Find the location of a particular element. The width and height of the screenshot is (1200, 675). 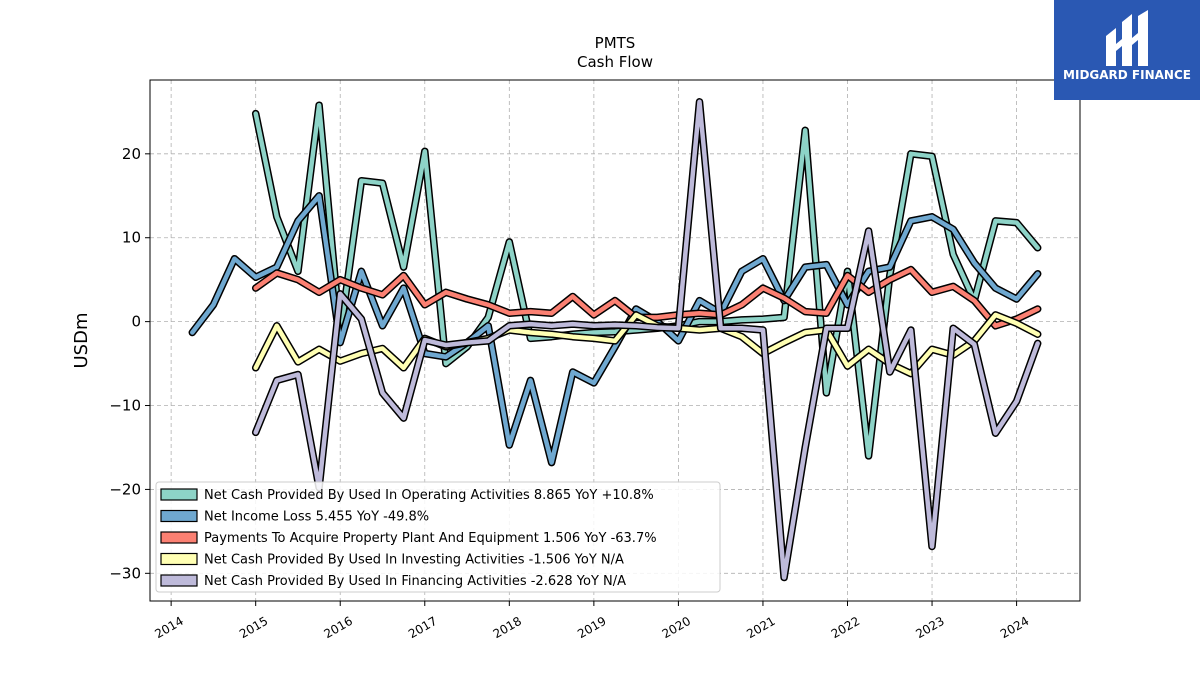

x-tick-label: 2021 is located at coordinates (760, 627).